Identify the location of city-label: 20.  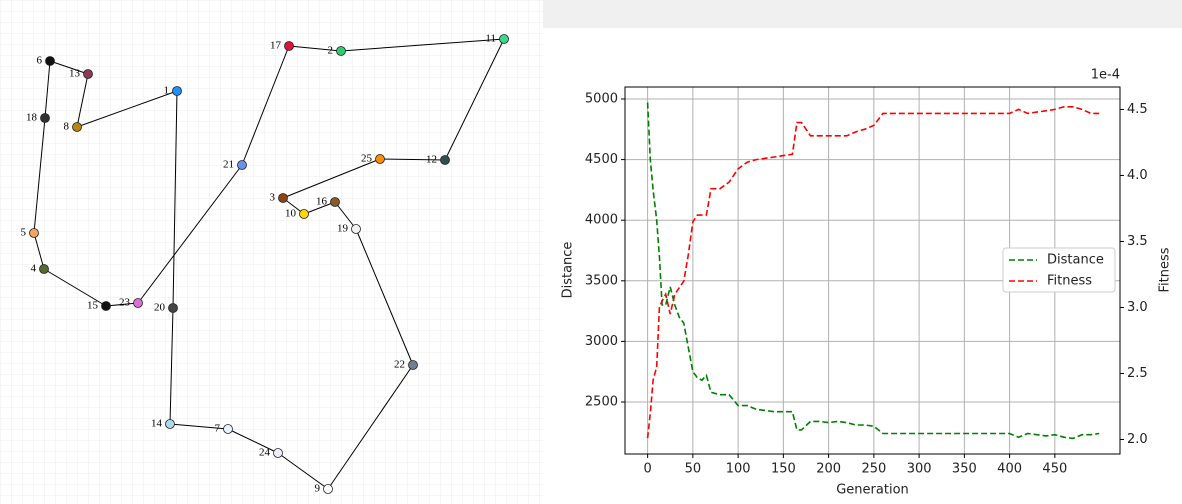
(160, 308).